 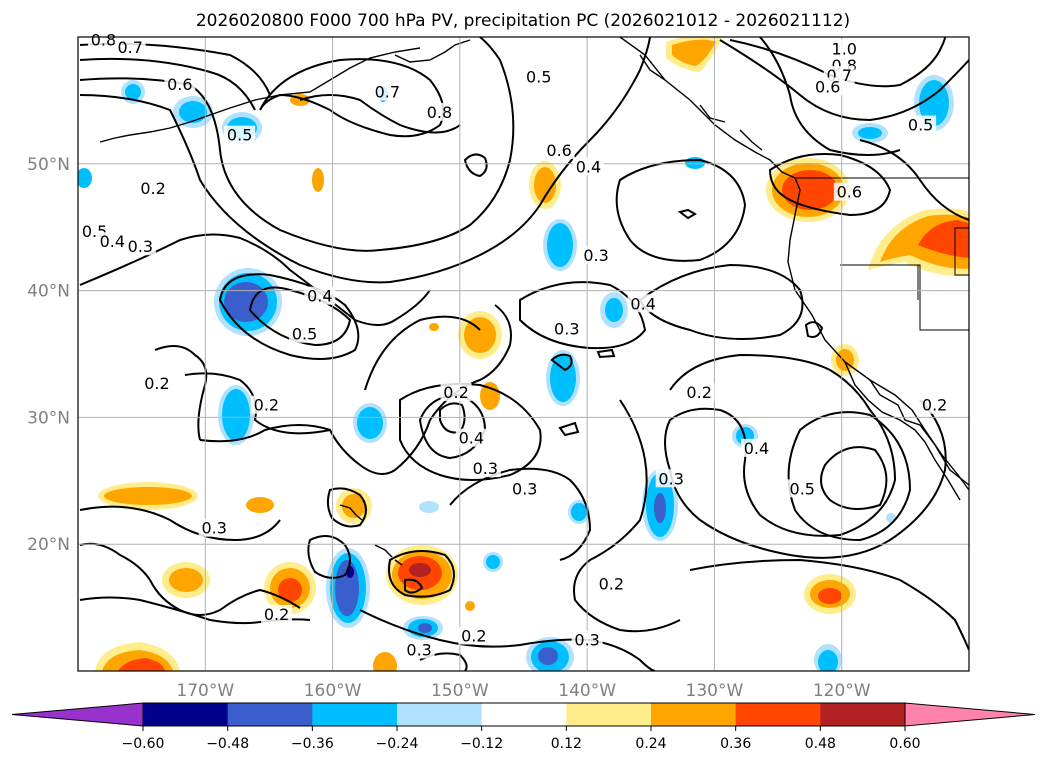 I want to click on contour-label-text: 0.8, so click(x=439, y=112).